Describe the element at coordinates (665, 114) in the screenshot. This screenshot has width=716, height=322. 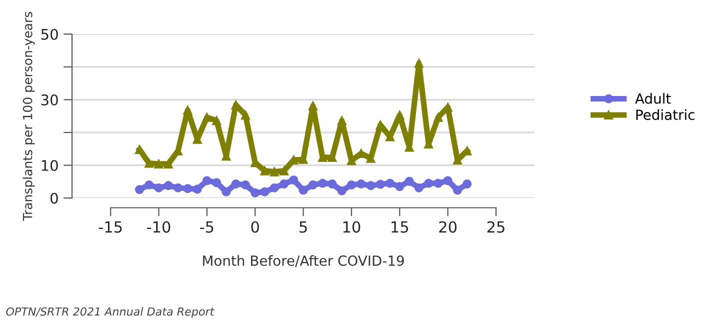
I see `legend-label: Pediatric` at that location.